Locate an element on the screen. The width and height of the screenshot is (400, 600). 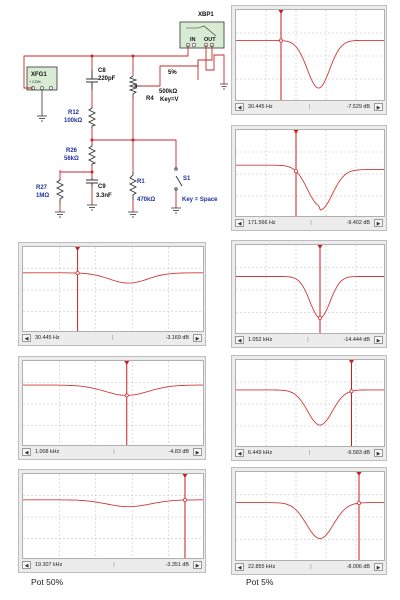
readout: 6.449 kHz | -9.583 dB is located at coordinates (309, 453).